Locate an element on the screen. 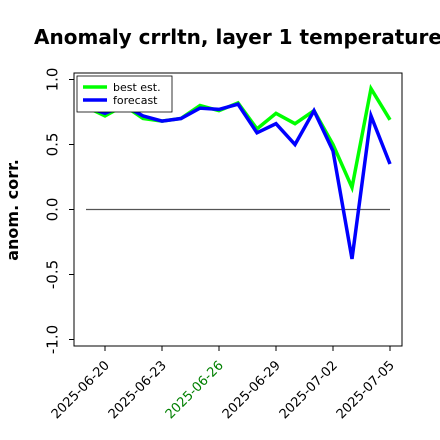 This screenshot has height=440, width=440. x-tick-label: 2025-06-20 is located at coordinates (81, 390).